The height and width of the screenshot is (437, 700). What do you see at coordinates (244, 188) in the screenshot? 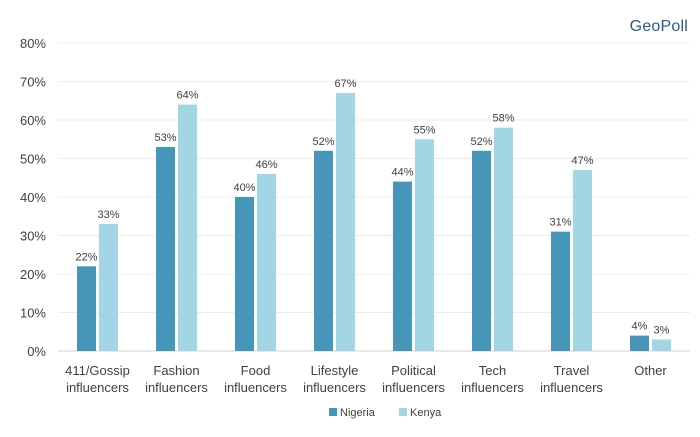
I see `data-label: 40%` at bounding box center [244, 188].